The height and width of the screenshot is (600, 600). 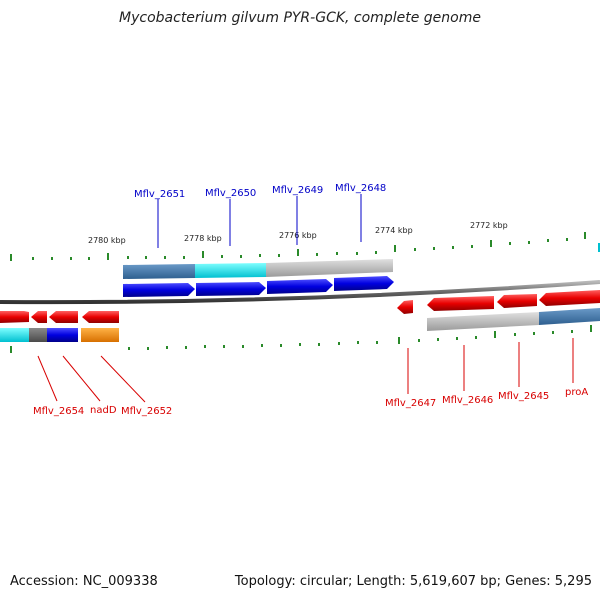 What do you see at coordinates (159, 194) in the screenshot?
I see `gene-label-mflv-2651: Mflv_2651` at bounding box center [159, 194].